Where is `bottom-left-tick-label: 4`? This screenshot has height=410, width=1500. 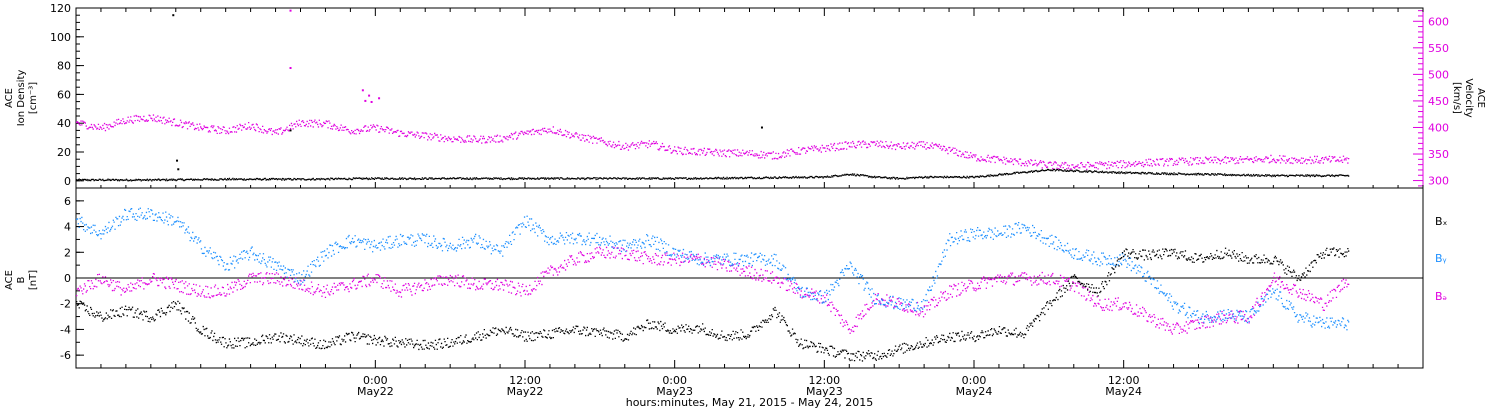
bottom-left-tick-label: 4 is located at coordinates (67, 227).